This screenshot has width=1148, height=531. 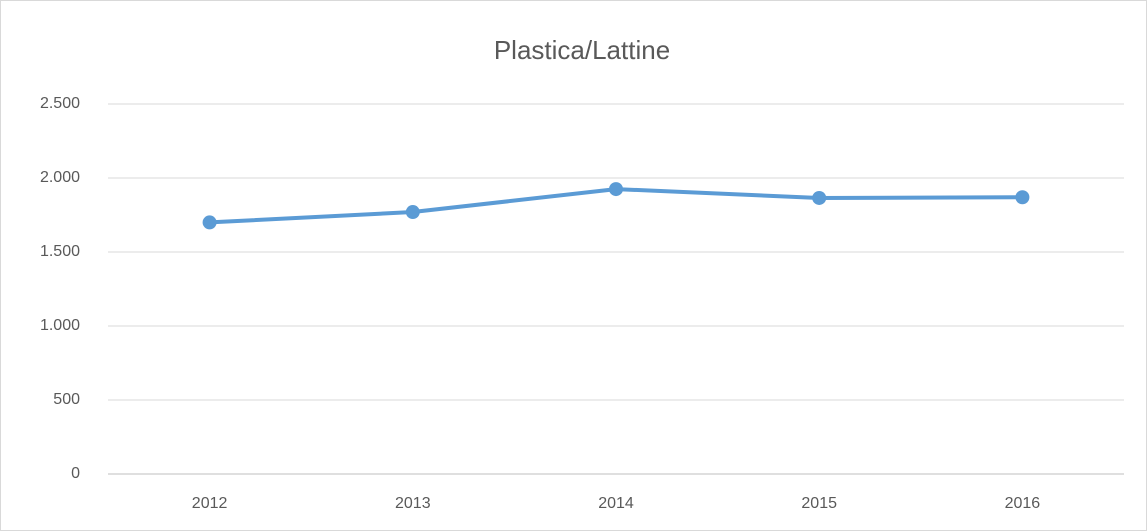 What do you see at coordinates (582, 50) in the screenshot?
I see `chart-title: Plastica/Lattine` at bounding box center [582, 50].